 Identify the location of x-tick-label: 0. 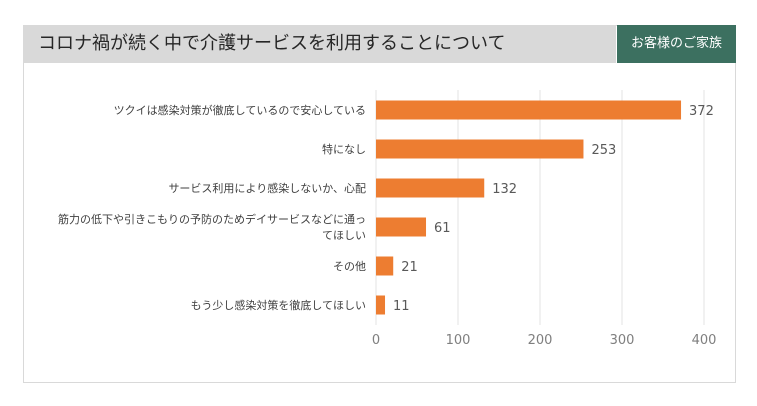
(376, 340).